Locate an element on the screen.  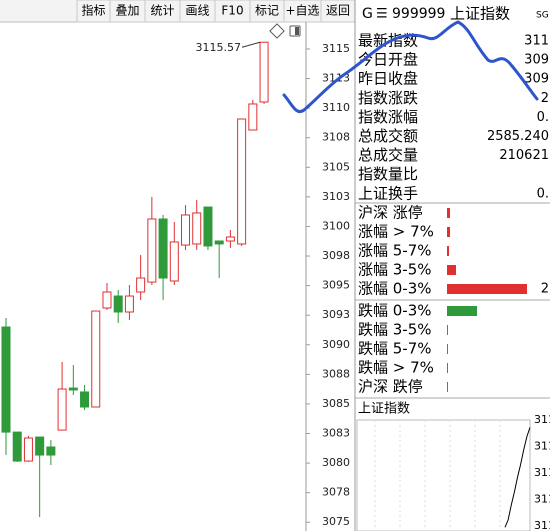
quote-label: 总成交量 is located at coordinates (388, 155).